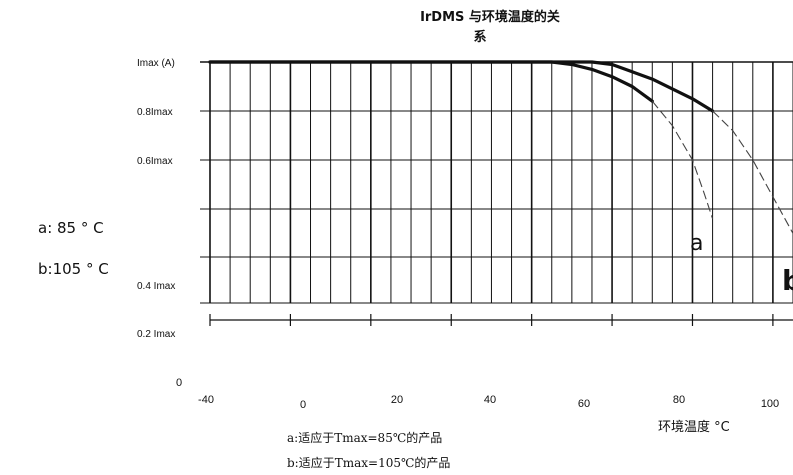 This screenshot has width=793, height=475. Describe the element at coordinates (397, 400) in the screenshot. I see `x-tick-label: 20` at that location.